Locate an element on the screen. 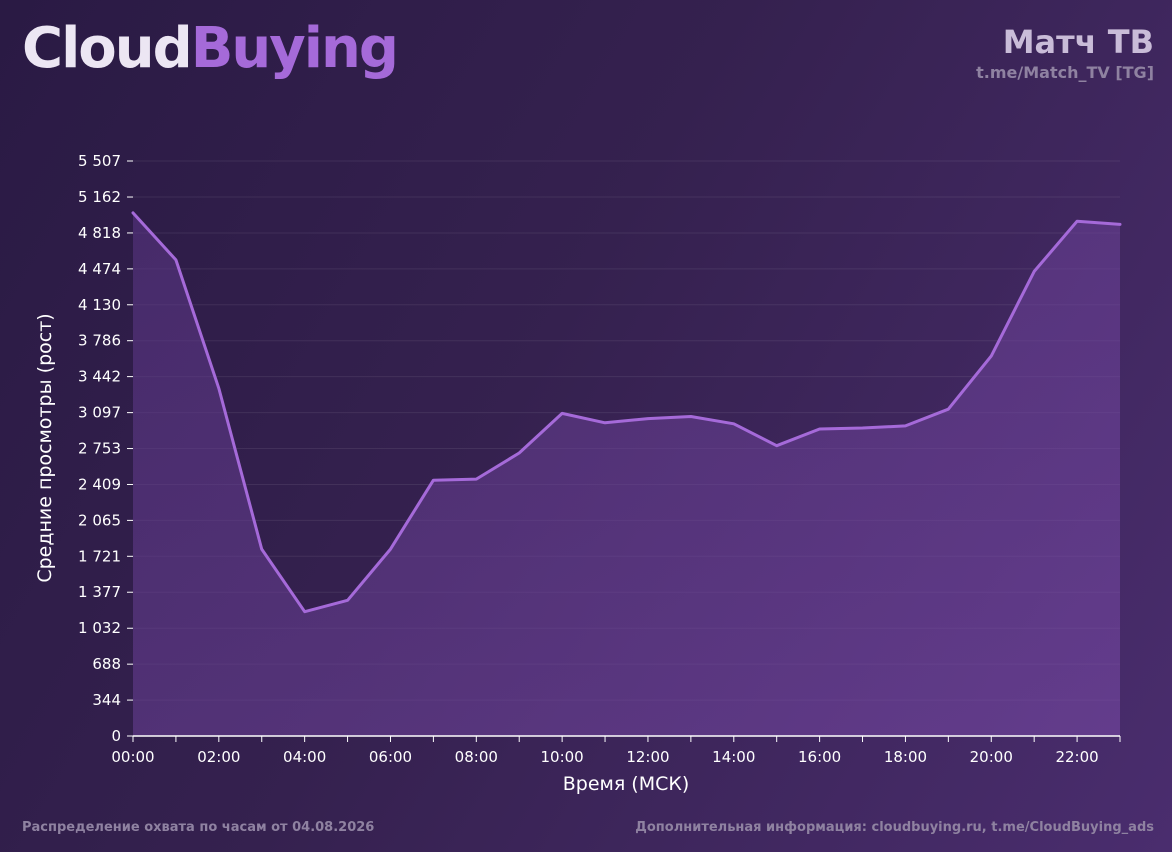 The height and width of the screenshot is (852, 1172). y-tick-label: 0 is located at coordinates (116, 736).